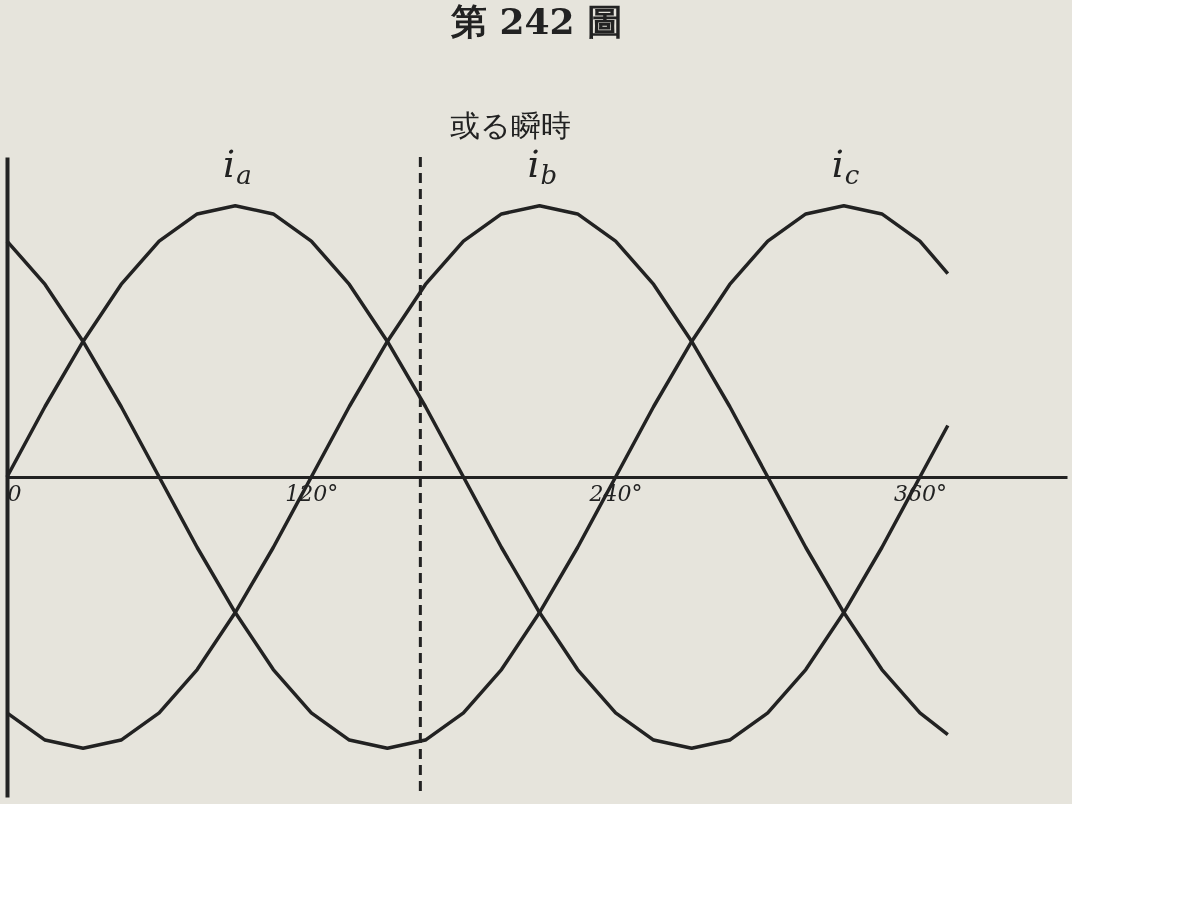 This screenshot has width=1188, height=915. I want to click on chart-title: 第 242 圖, so click(536, 21).